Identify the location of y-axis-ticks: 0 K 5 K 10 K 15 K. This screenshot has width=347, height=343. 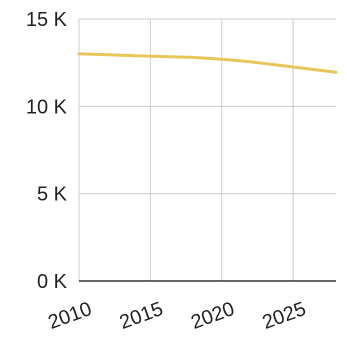
(47, 151).